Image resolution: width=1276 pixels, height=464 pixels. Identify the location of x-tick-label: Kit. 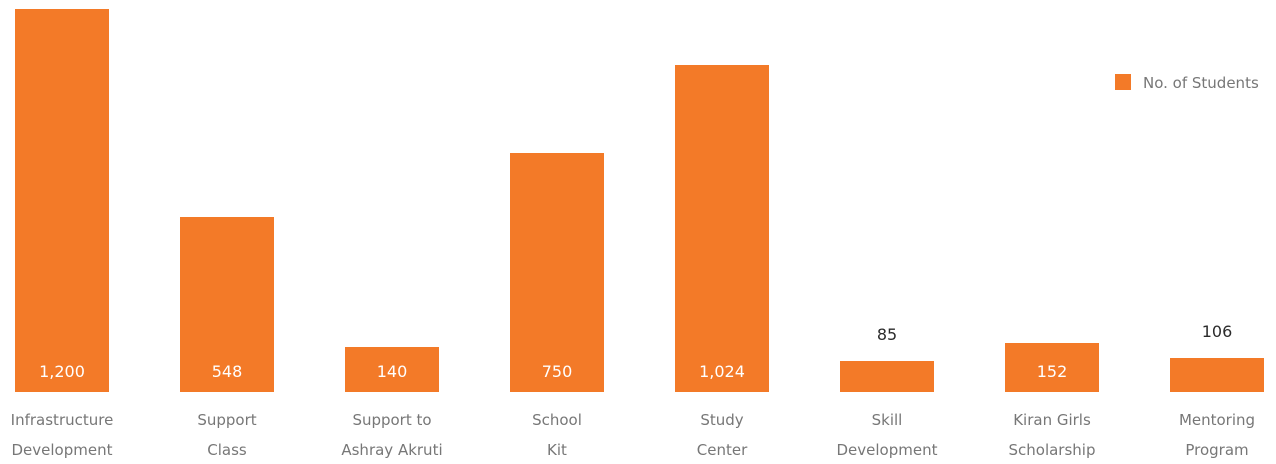
(557, 450).